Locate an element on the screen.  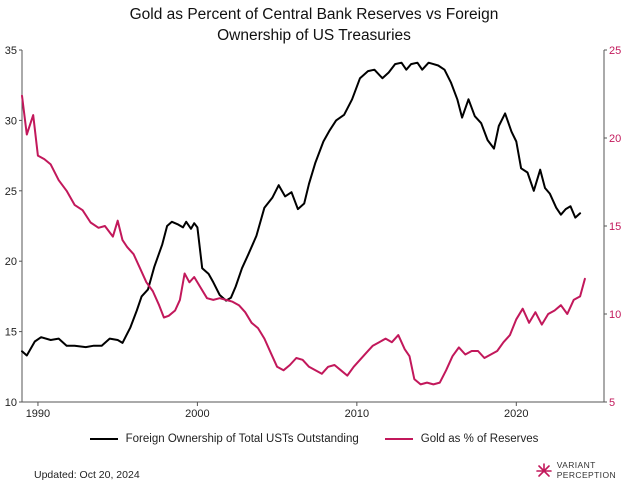
left-tick-label: 20 is located at coordinates (11, 262).